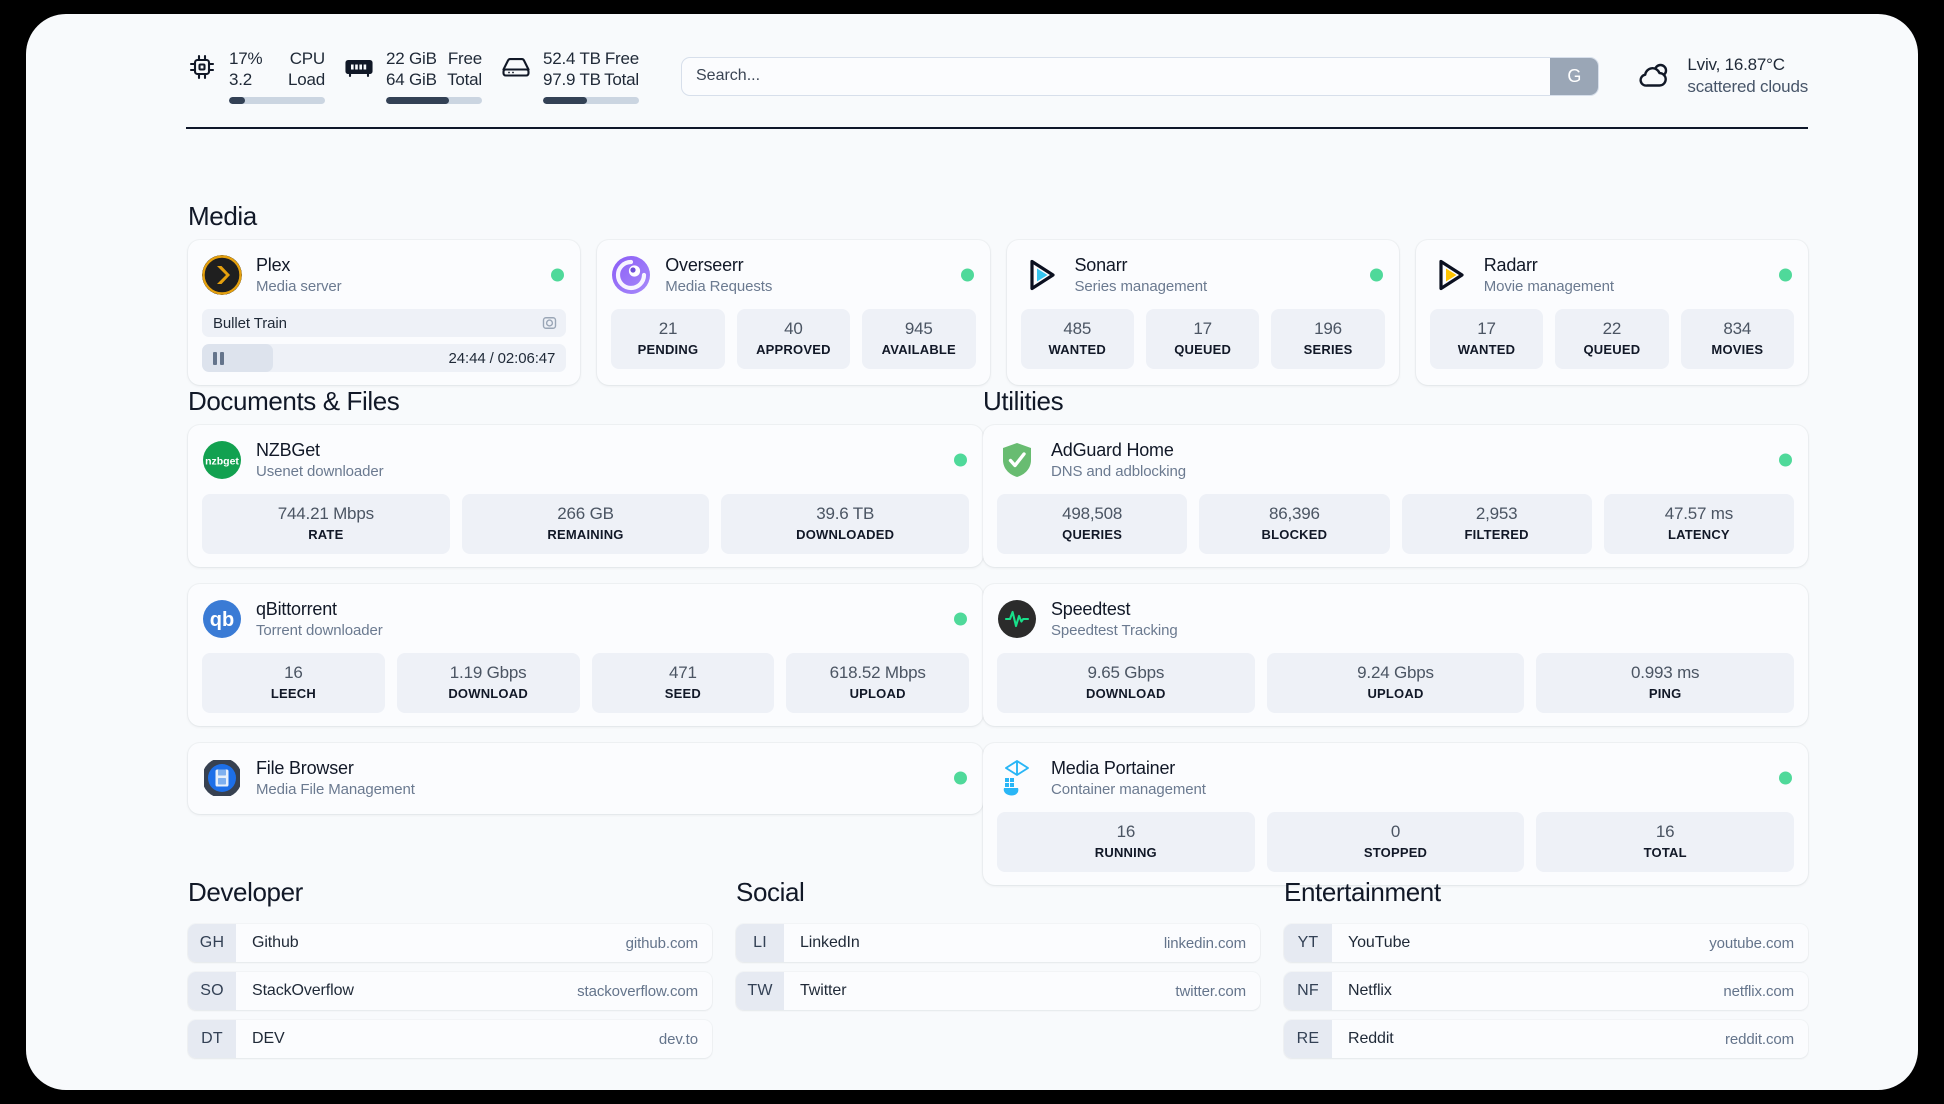  Describe the element at coordinates (1126, 683) in the screenshot. I see `stat-tile: 9.65 Gbps DOWNLOAD` at that location.